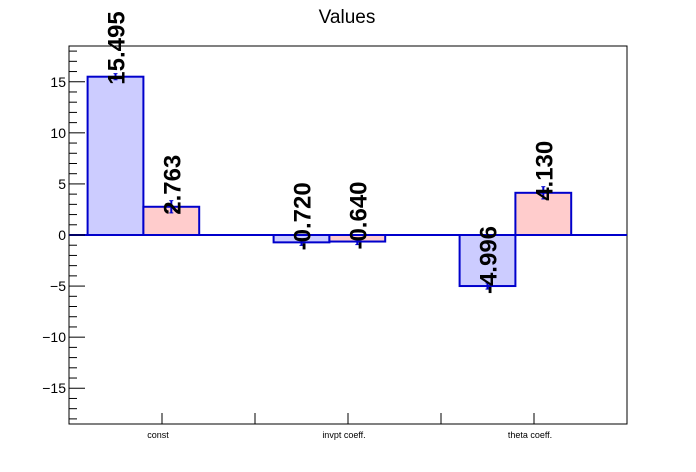  What do you see at coordinates (115, 156) in the screenshot?
I see `bar` at bounding box center [115, 156].